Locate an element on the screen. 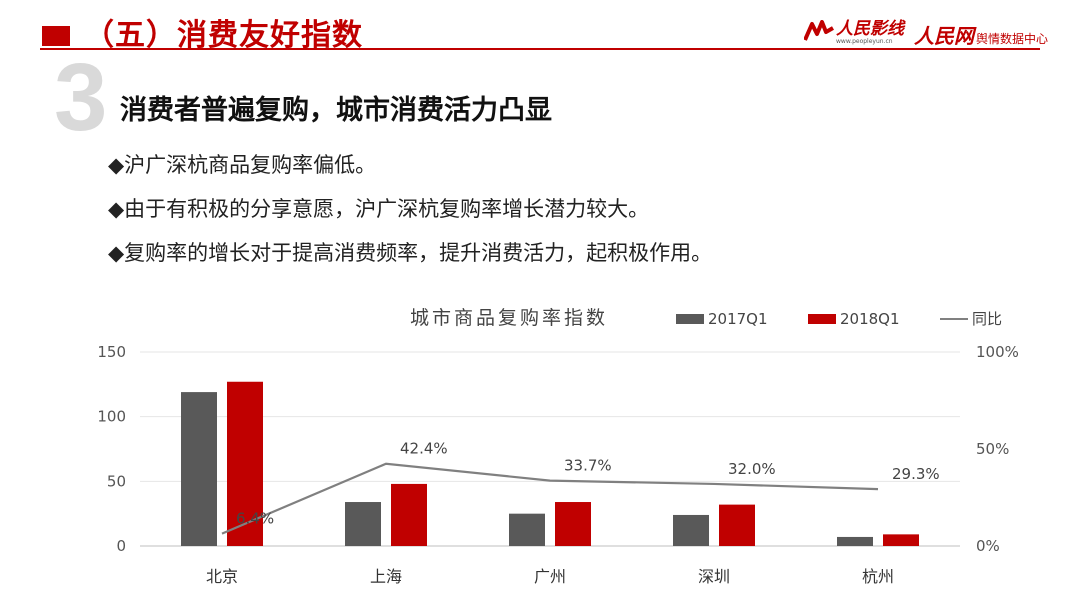 This screenshot has height=606, width=1080. header-marker is located at coordinates (56, 36).